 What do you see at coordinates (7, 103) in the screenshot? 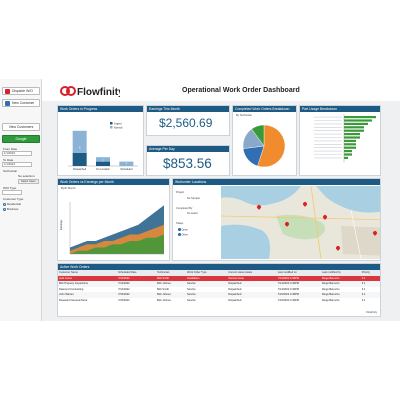
I see `add-customer-icon` at bounding box center [7, 103].